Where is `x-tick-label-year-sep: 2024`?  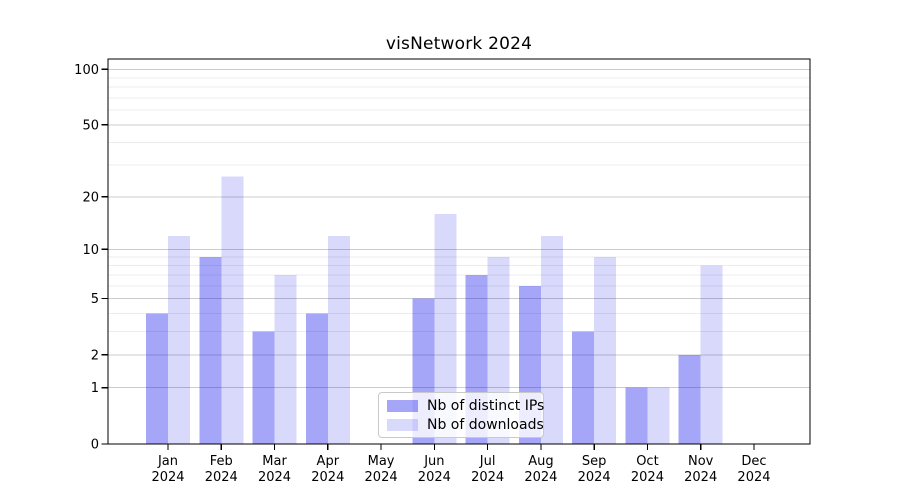 x-tick-label-year-sep: 2024 is located at coordinates (594, 477).